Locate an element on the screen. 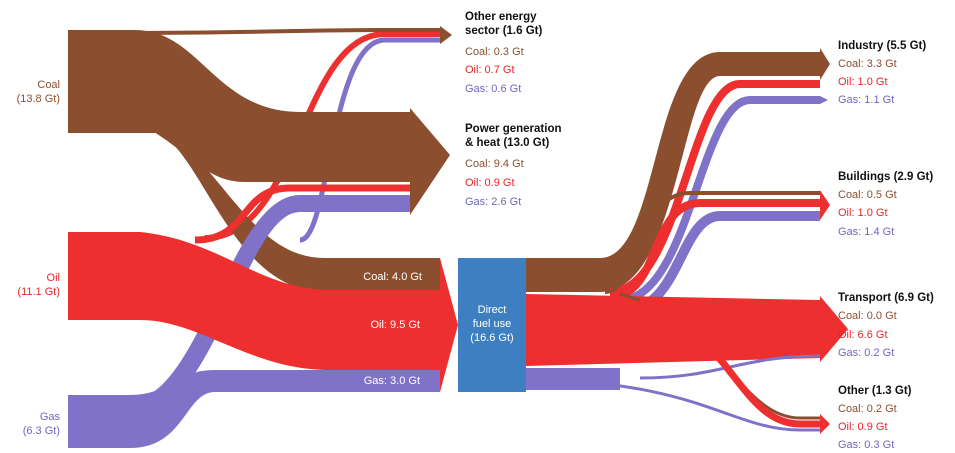  label-oil-total: (11.1 Gt) is located at coordinates (38, 292).